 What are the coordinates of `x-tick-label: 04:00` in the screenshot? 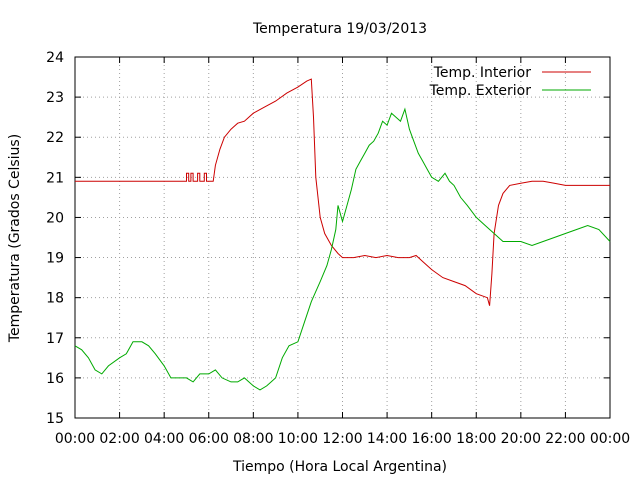 It's located at (164, 439).